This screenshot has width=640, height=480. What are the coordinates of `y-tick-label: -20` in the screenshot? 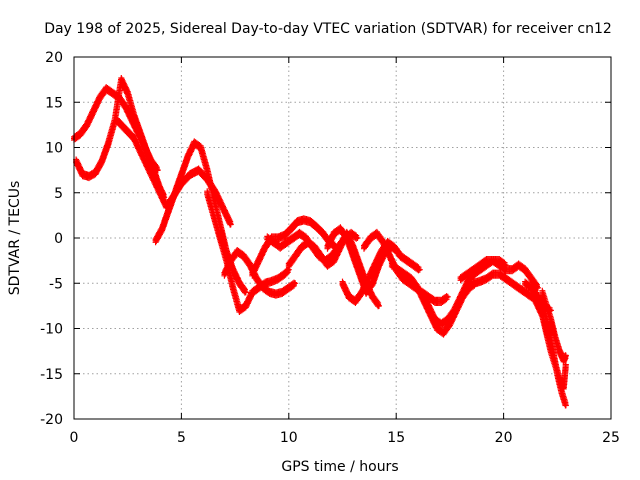 It's located at (51, 420).